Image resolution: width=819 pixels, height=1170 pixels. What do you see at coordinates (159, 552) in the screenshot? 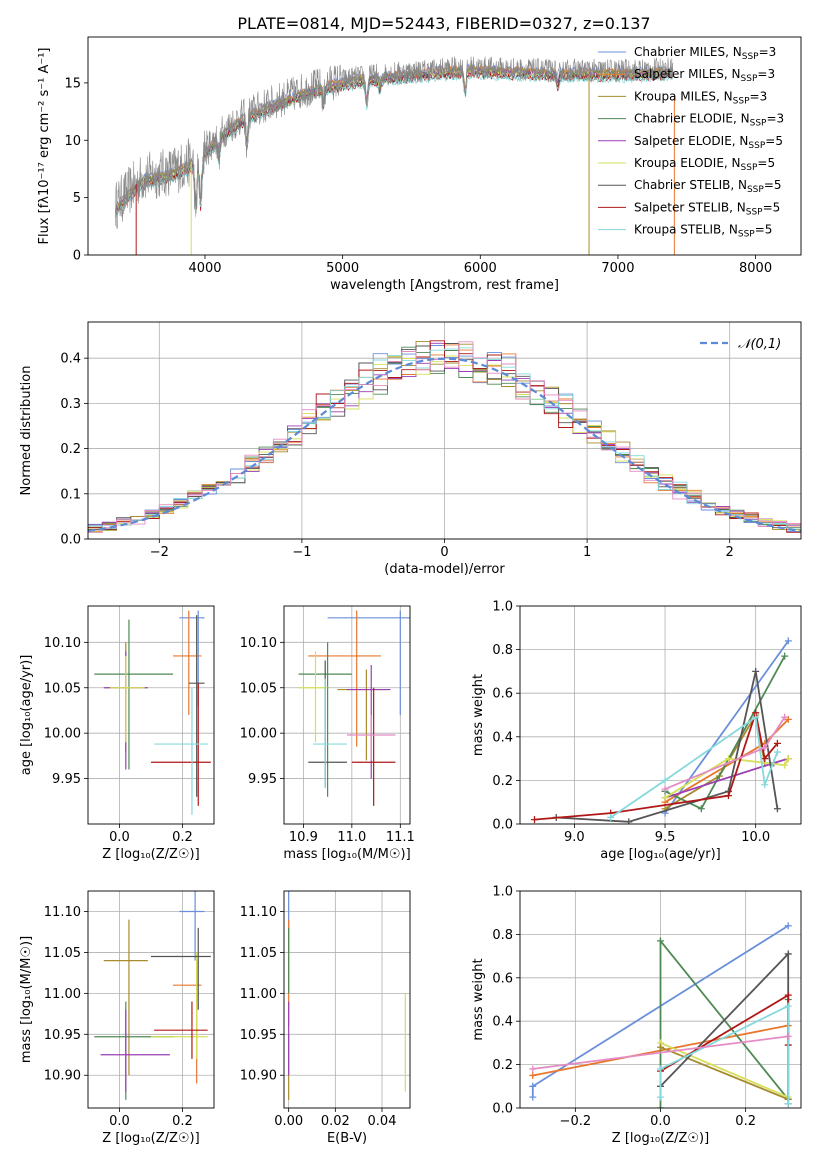
I see `x-tick-label: −2` at bounding box center [159, 552].